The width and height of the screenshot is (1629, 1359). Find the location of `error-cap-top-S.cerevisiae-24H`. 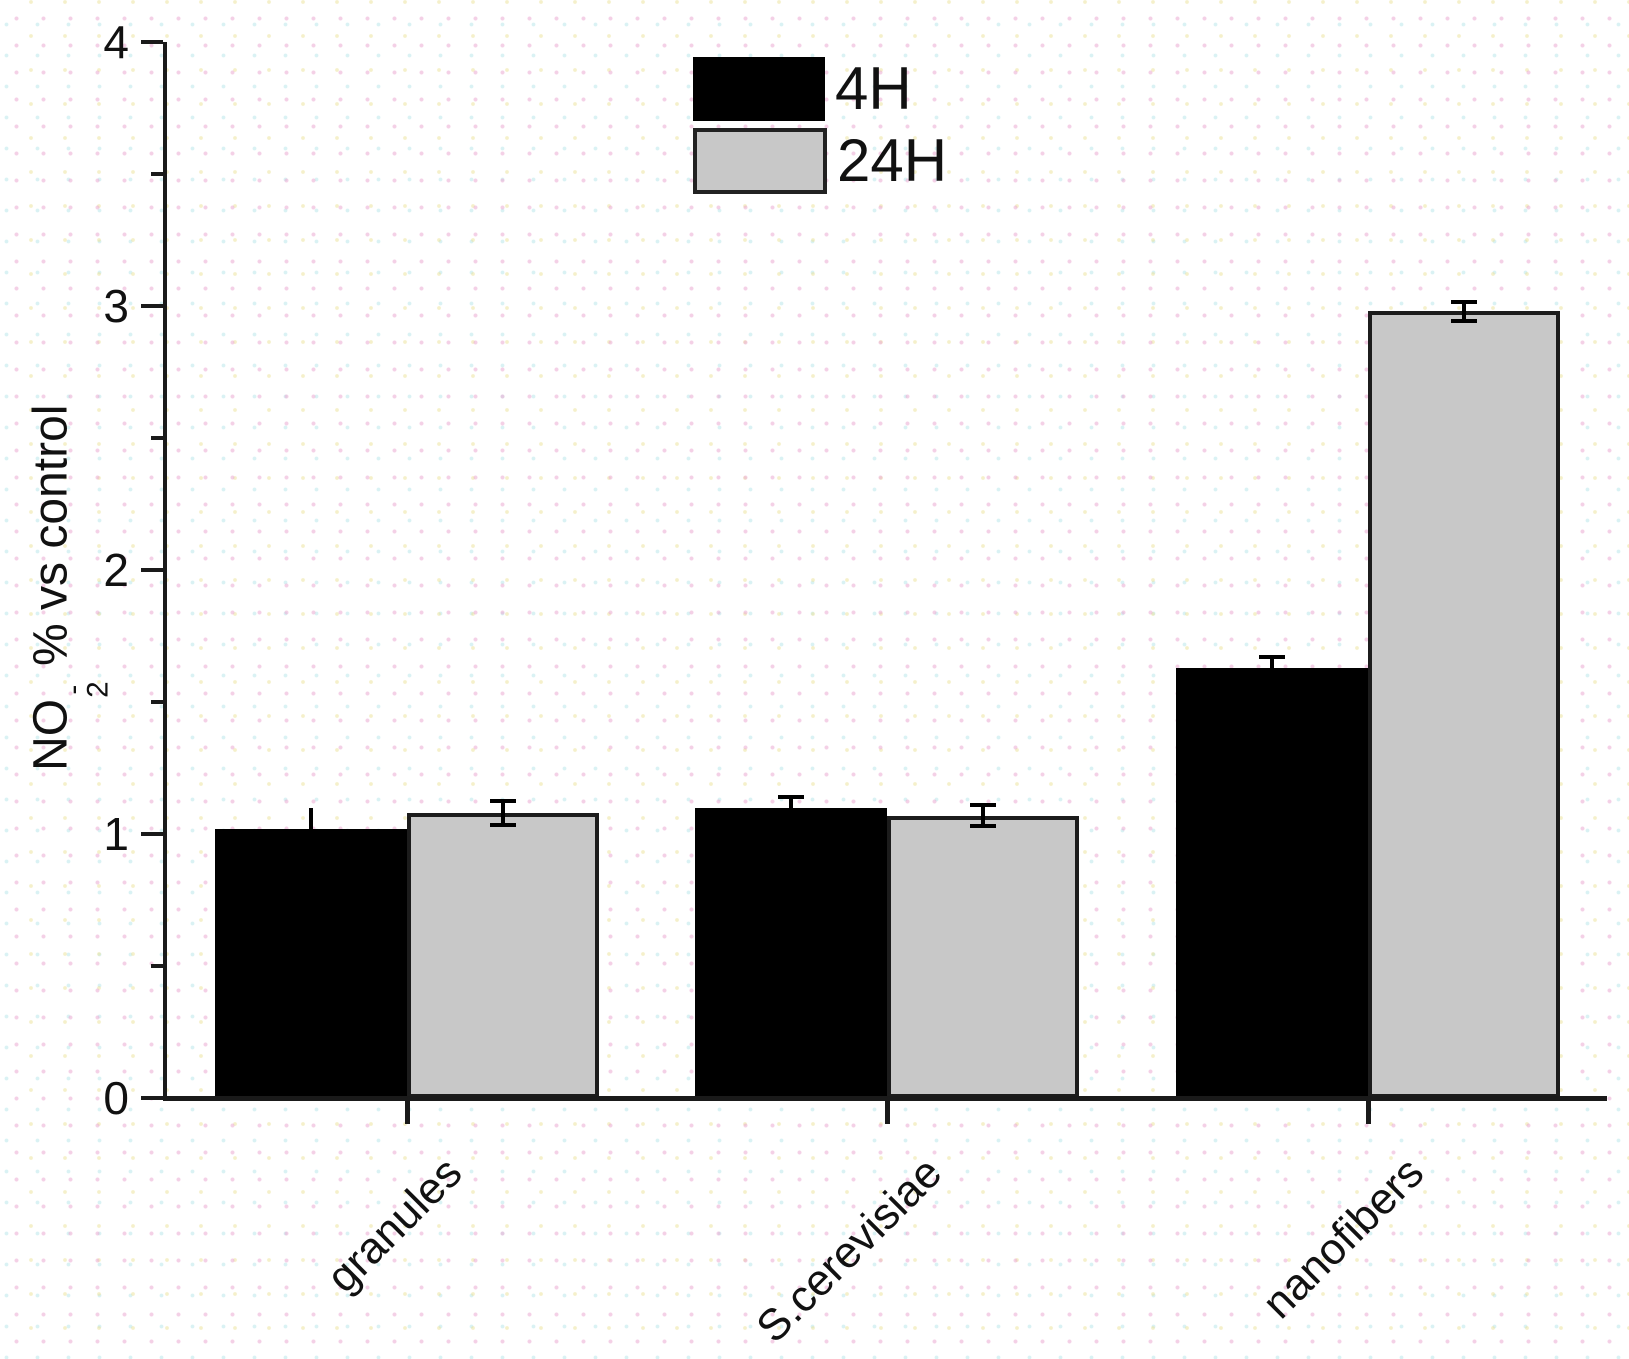

error-cap-top-S.cerevisiae-24H is located at coordinates (983, 804).